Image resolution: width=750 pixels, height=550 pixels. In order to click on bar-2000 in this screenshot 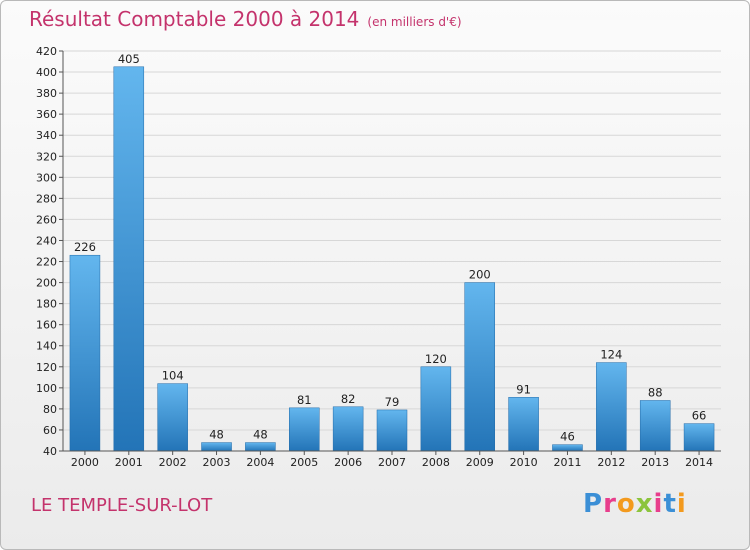, I will do `click(85, 353)`.